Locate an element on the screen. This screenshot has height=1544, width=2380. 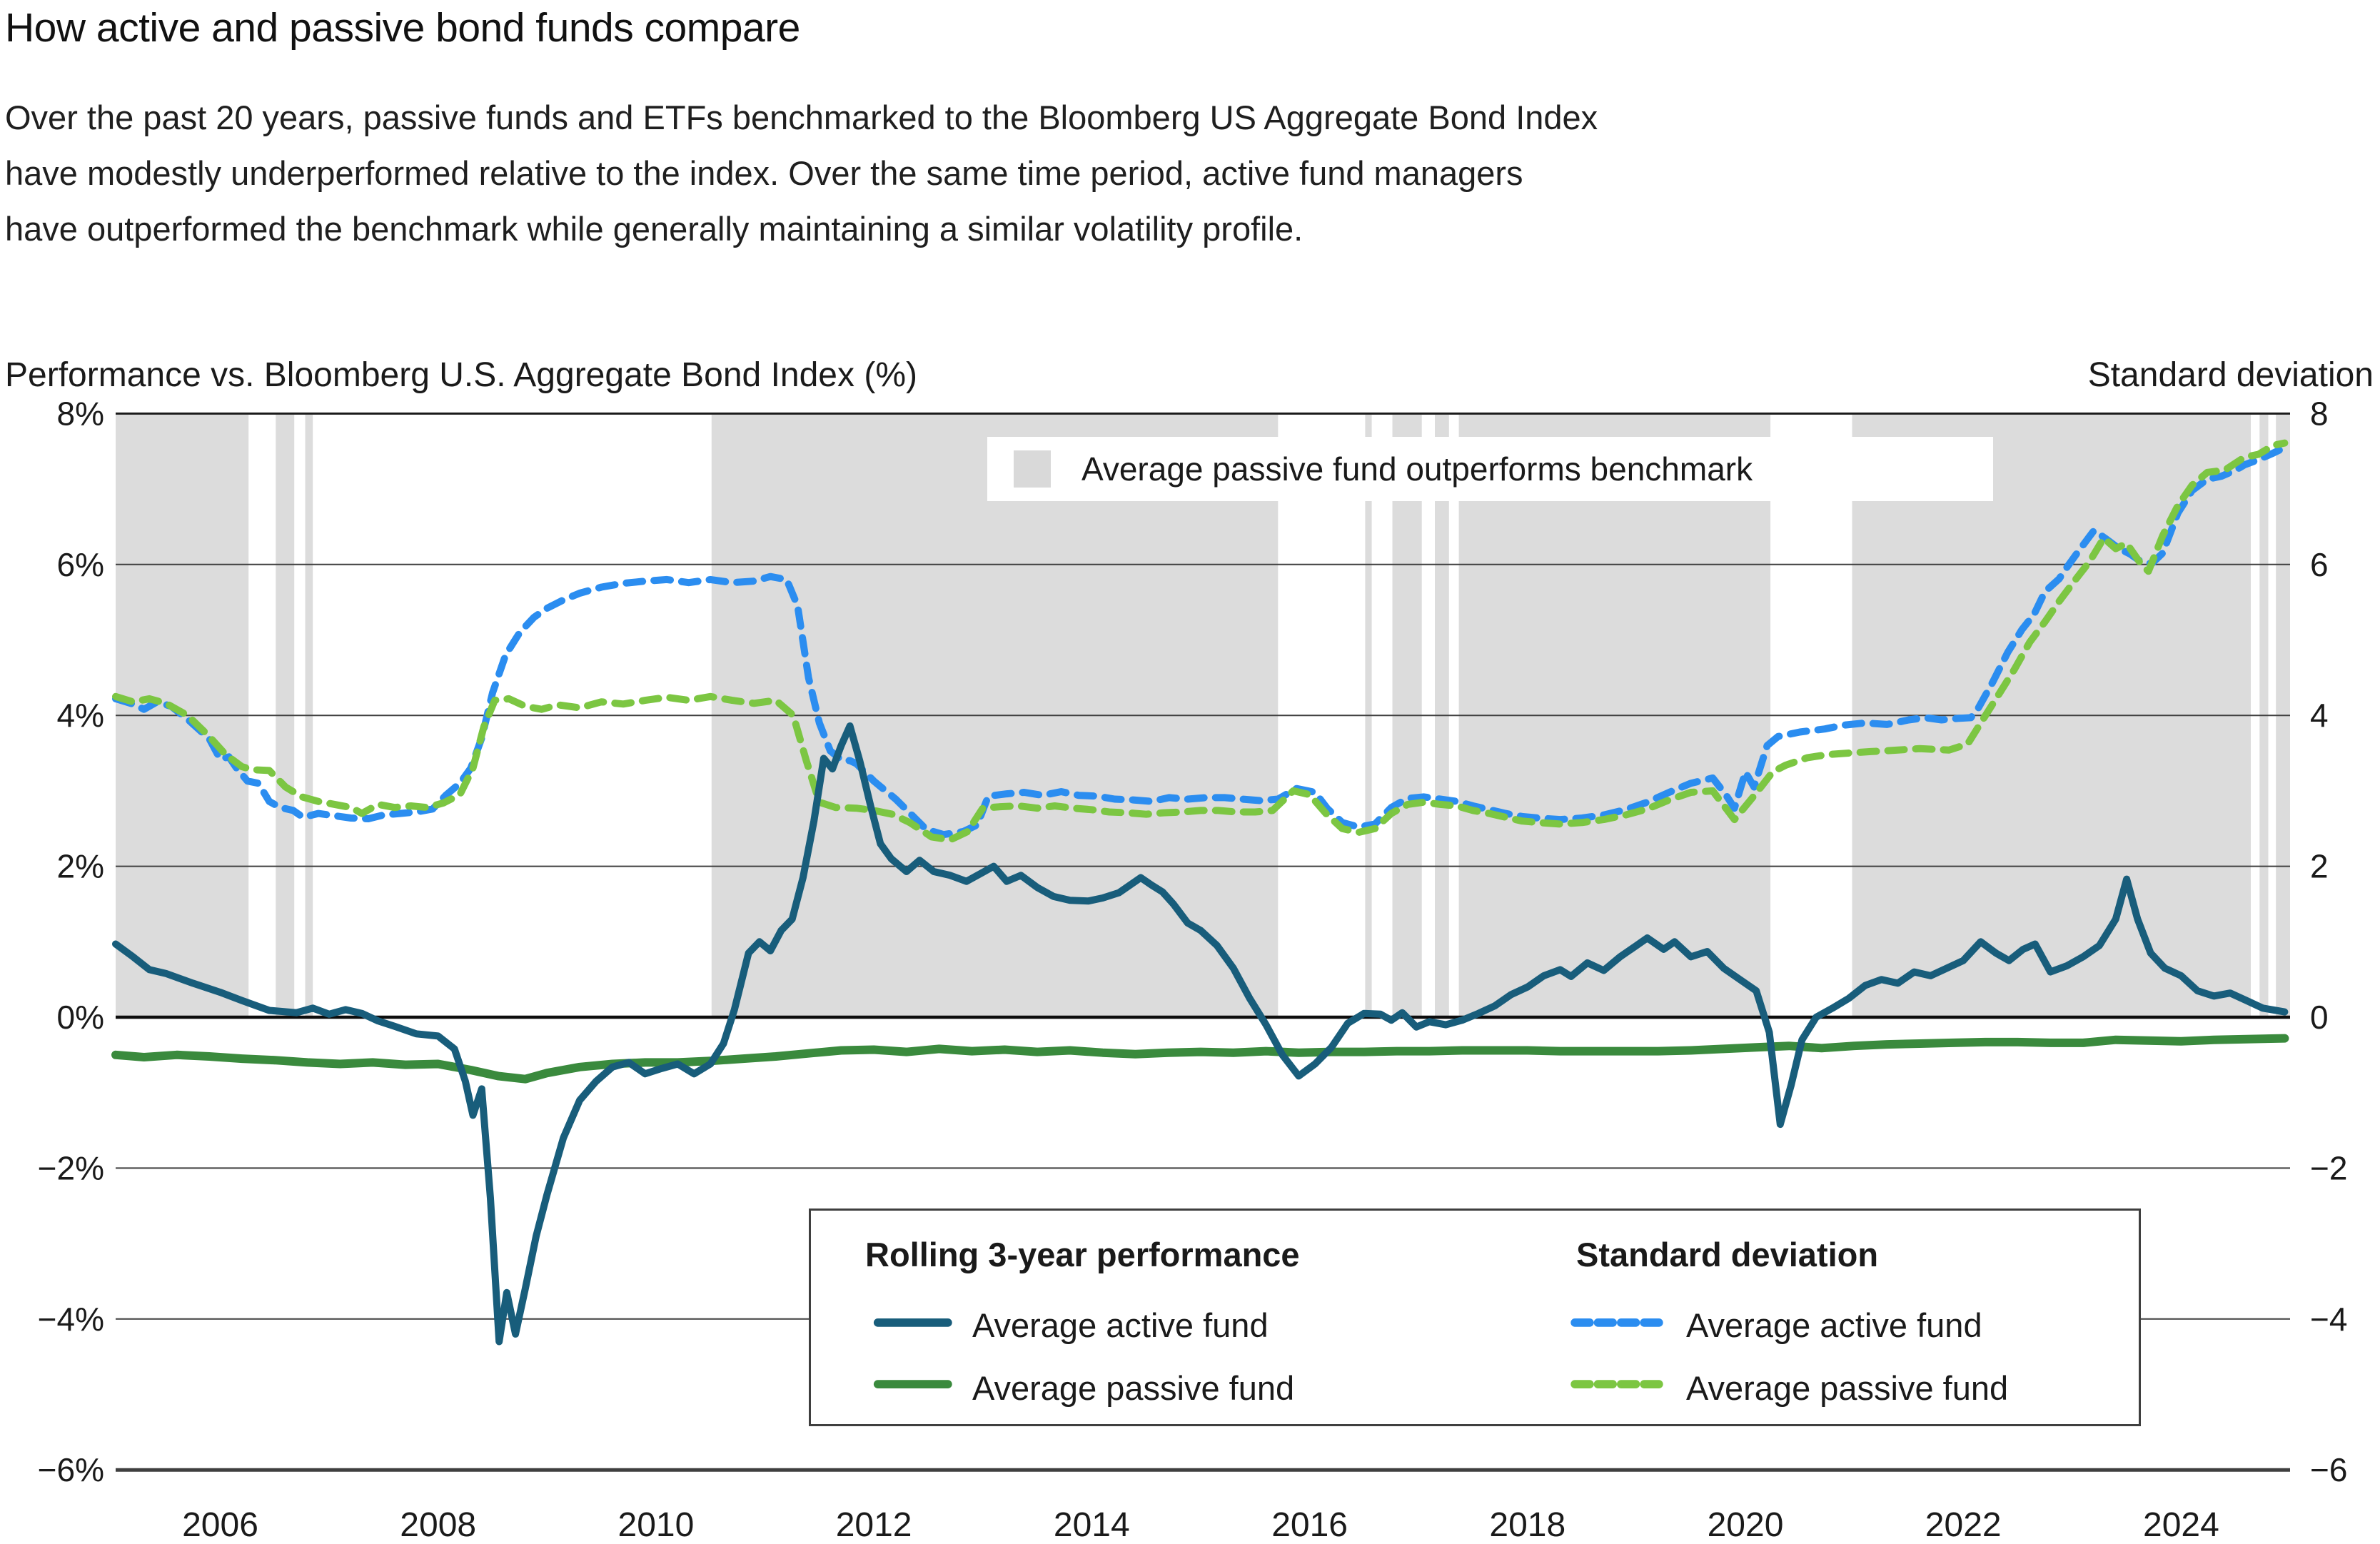
year-tick-label: 2020 is located at coordinates (1746, 1525).